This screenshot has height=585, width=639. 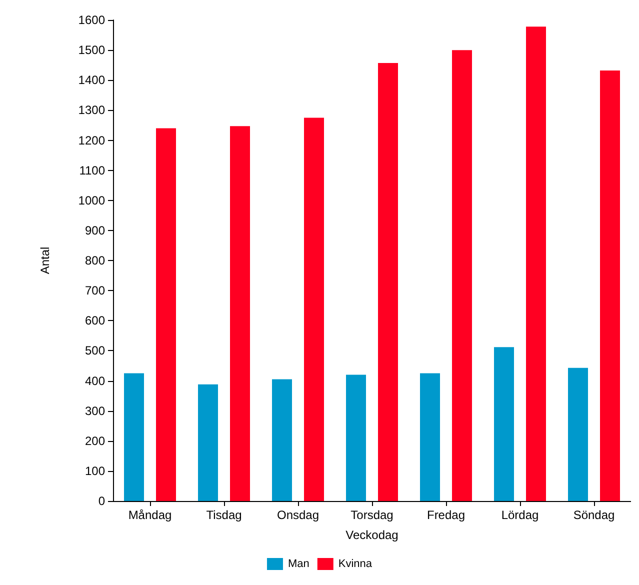 What do you see at coordinates (92, 20) in the screenshot?
I see `y-tick-label: 1600` at bounding box center [92, 20].